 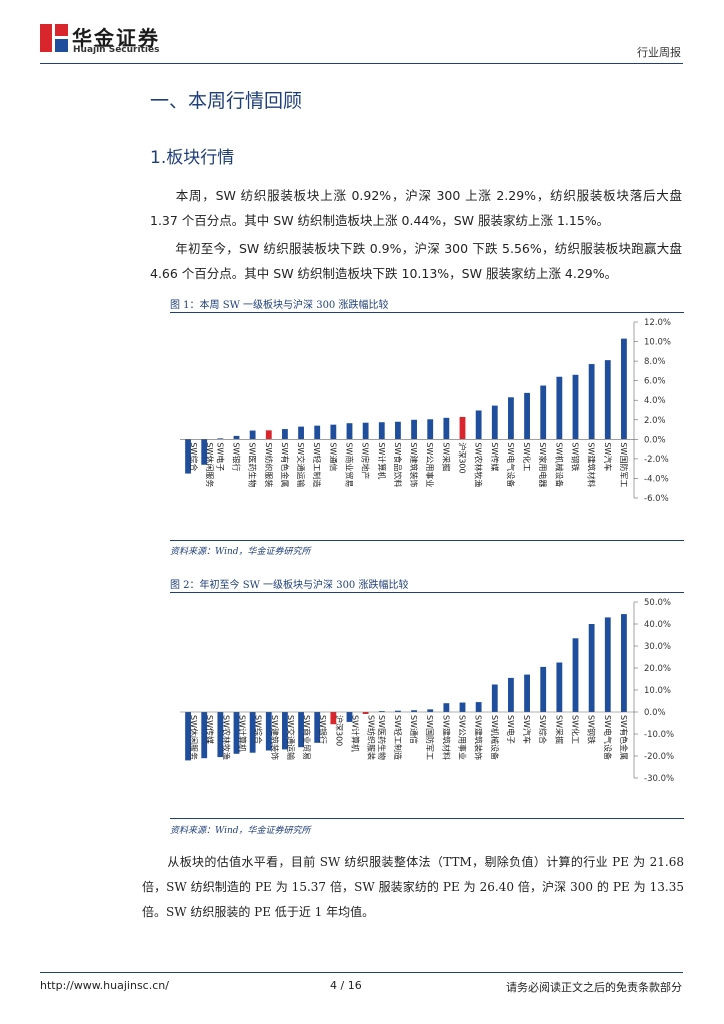 I want to click on category-label: SW电子, so click(x=511, y=729).